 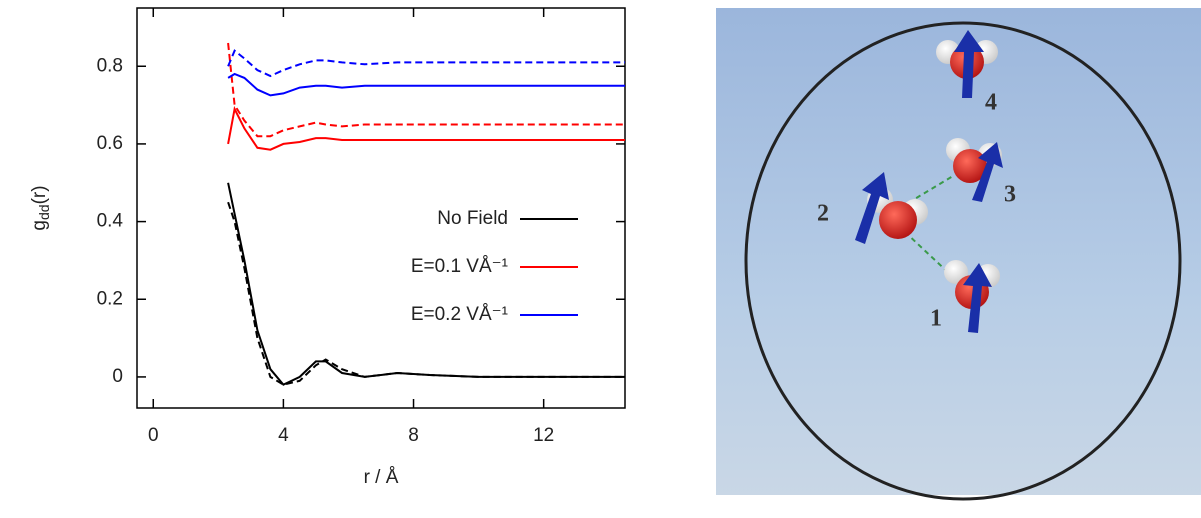 I want to click on y-tick-label: 0.6, so click(x=110, y=143).